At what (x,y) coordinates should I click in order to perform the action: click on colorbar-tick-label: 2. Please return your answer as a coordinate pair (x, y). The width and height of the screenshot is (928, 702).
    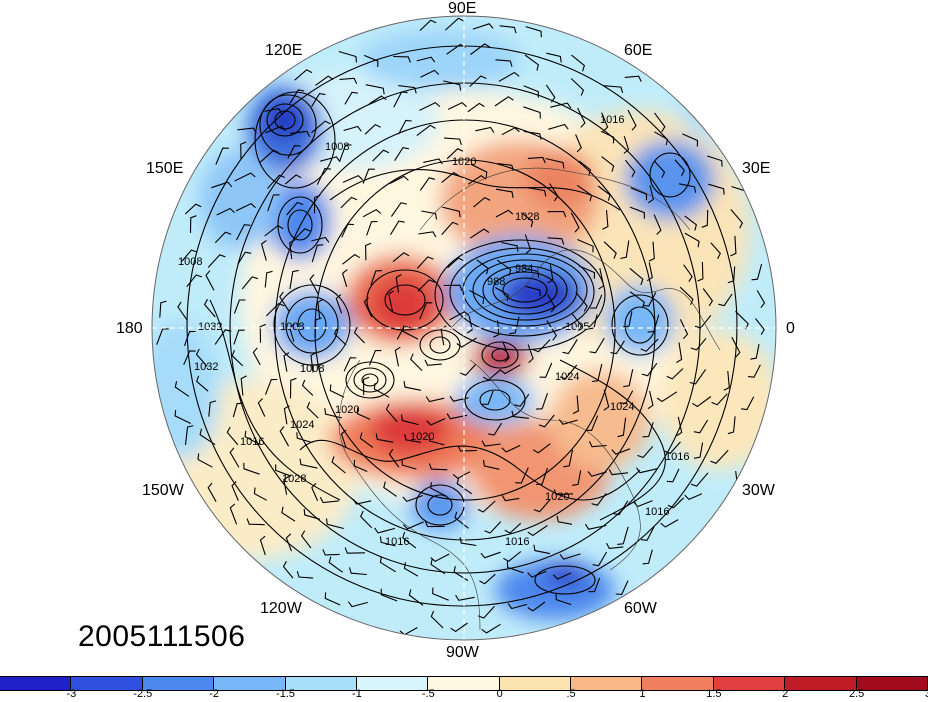
    Looking at the image, I should click on (785, 694).